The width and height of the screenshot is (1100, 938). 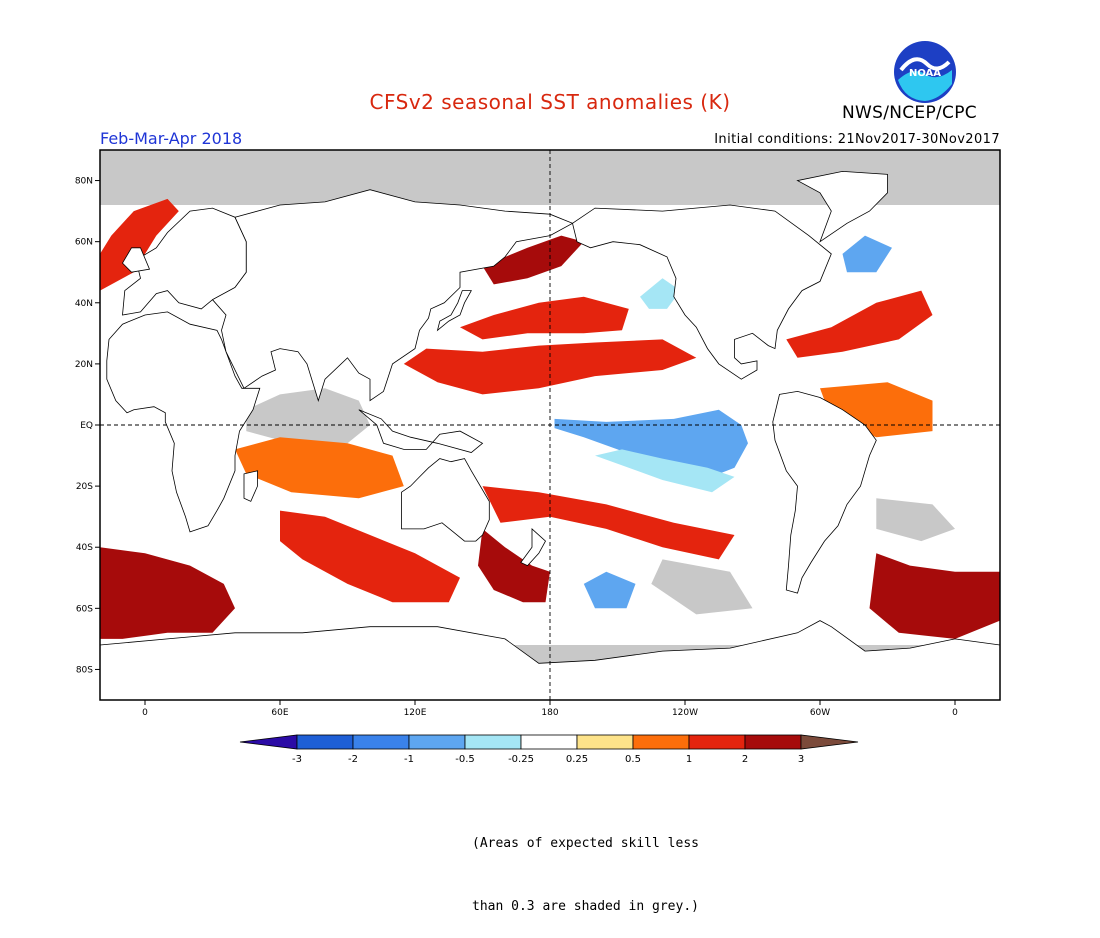 What do you see at coordinates (421, 431) in the screenshot?
I see `land-indonesia` at bounding box center [421, 431].